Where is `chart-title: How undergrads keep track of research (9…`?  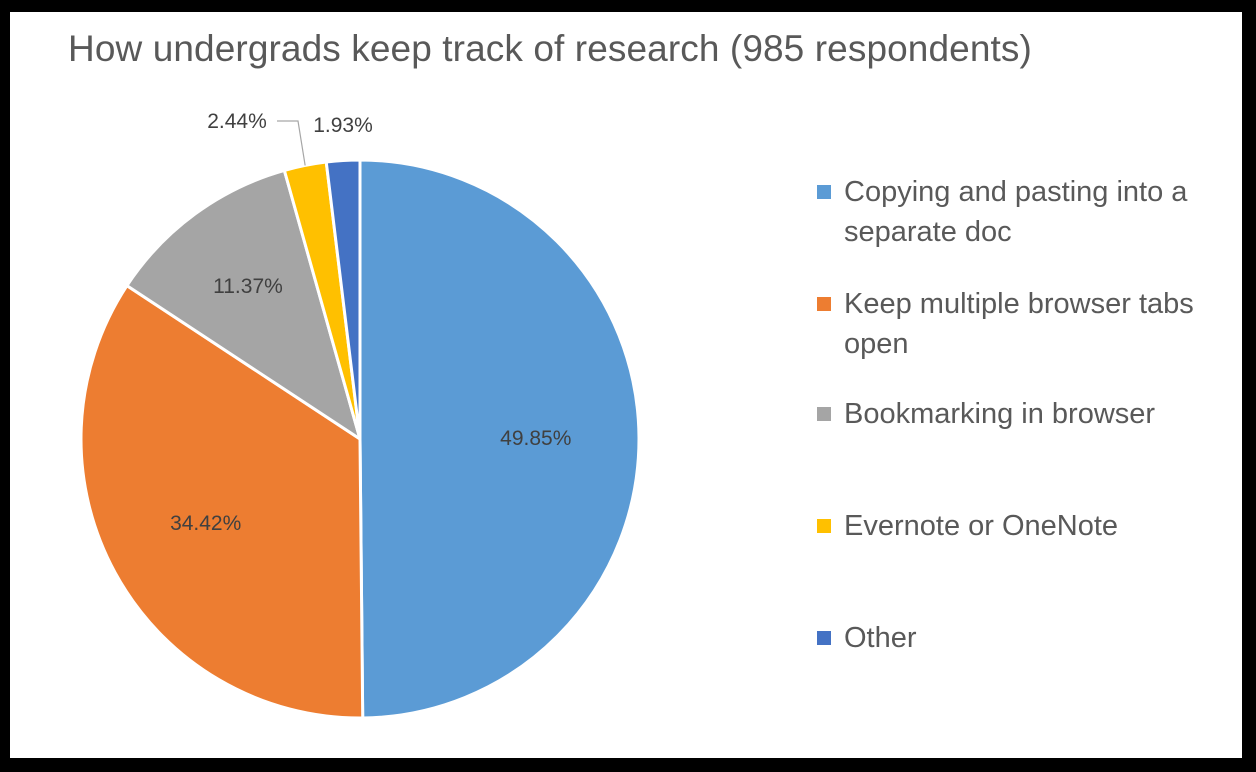
chart-title: How undergrads keep track of research (9… is located at coordinates (550, 48).